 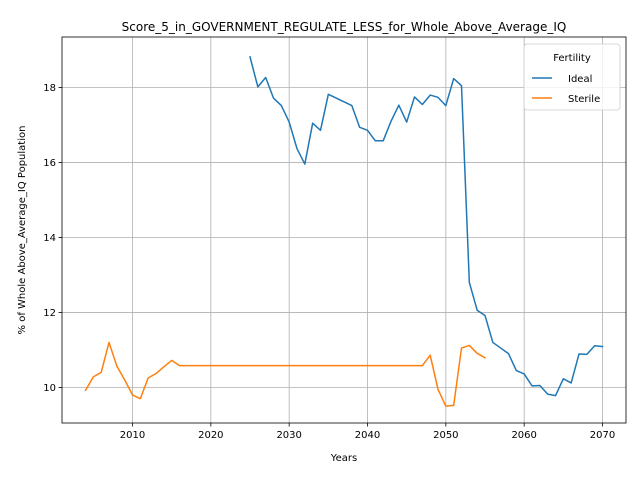 I want to click on x-tick-label: 2070, so click(x=602, y=435).